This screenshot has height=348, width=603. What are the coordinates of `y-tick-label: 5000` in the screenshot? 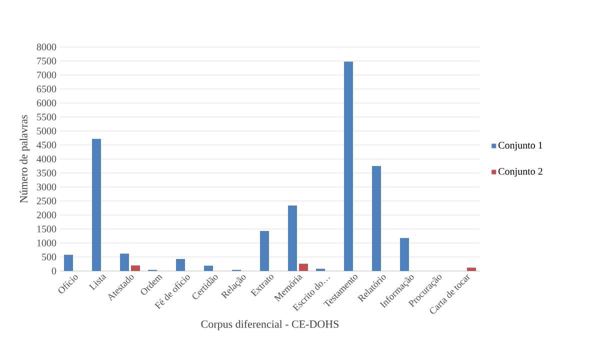 It's located at (46, 131).